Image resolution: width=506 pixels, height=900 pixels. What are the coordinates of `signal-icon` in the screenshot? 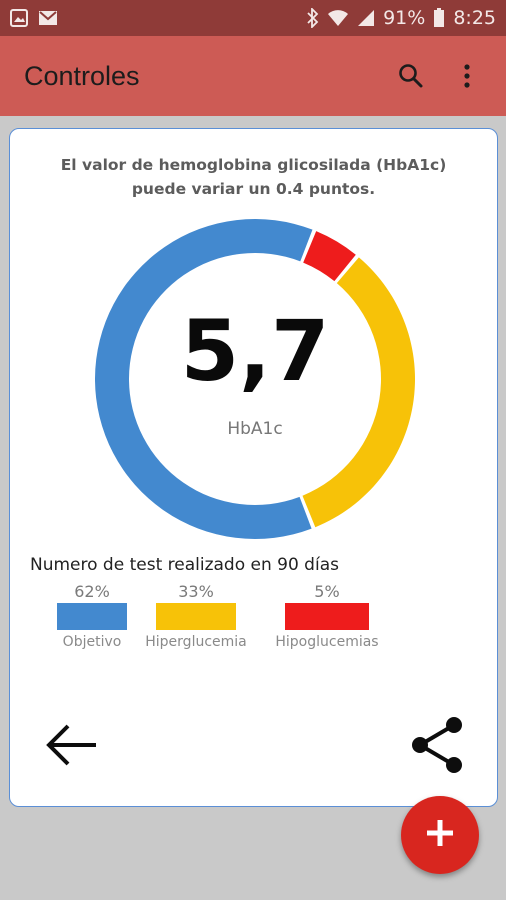 It's located at (366, 18).